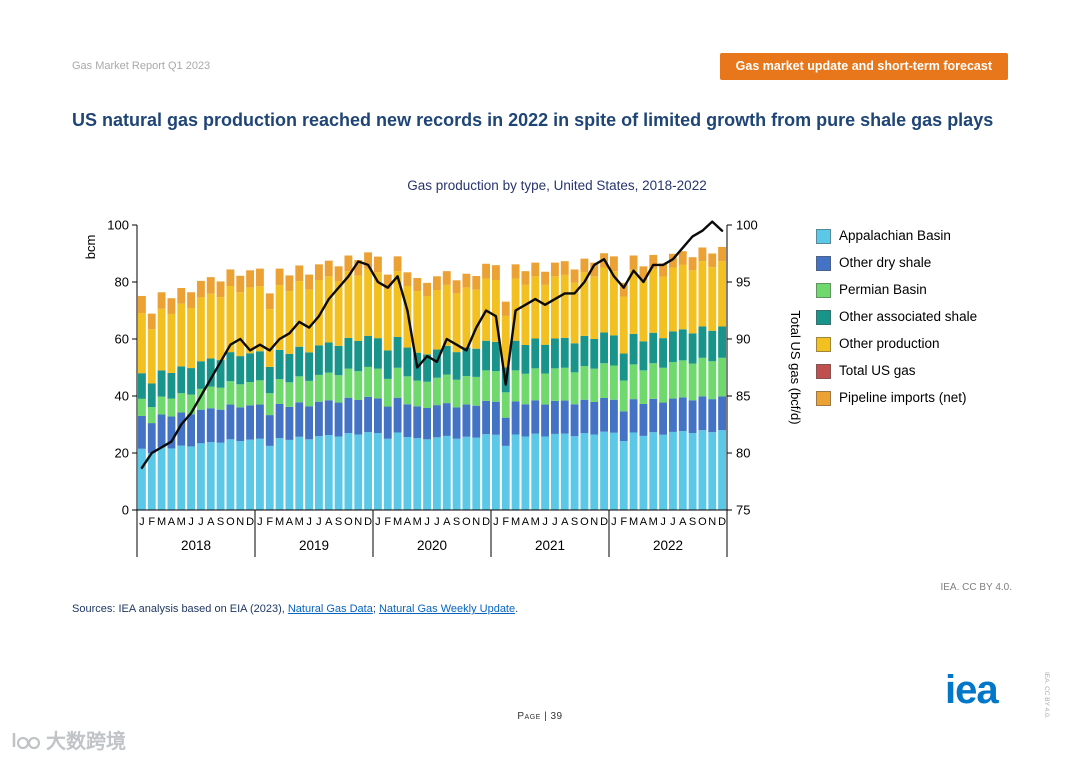  What do you see at coordinates (972, 690) in the screenshot?
I see `iea-logo: iea` at bounding box center [972, 690].